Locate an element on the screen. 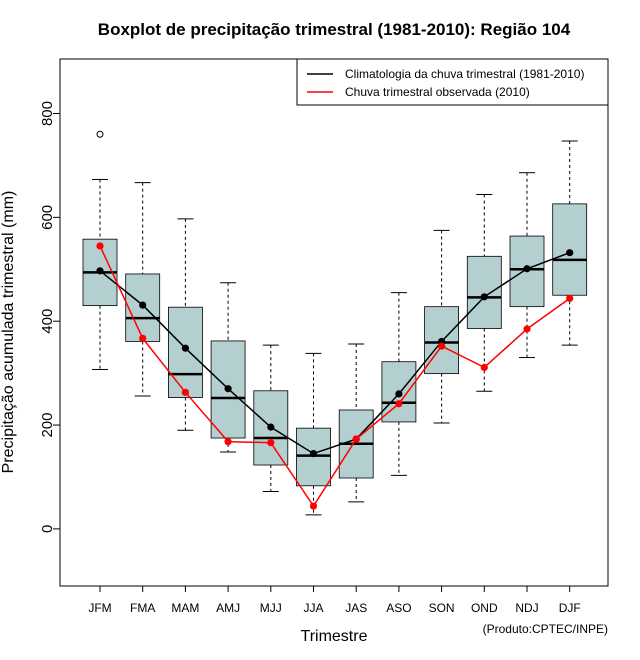 This screenshot has width=640, height=660. legend-box is located at coordinates (452, 82).